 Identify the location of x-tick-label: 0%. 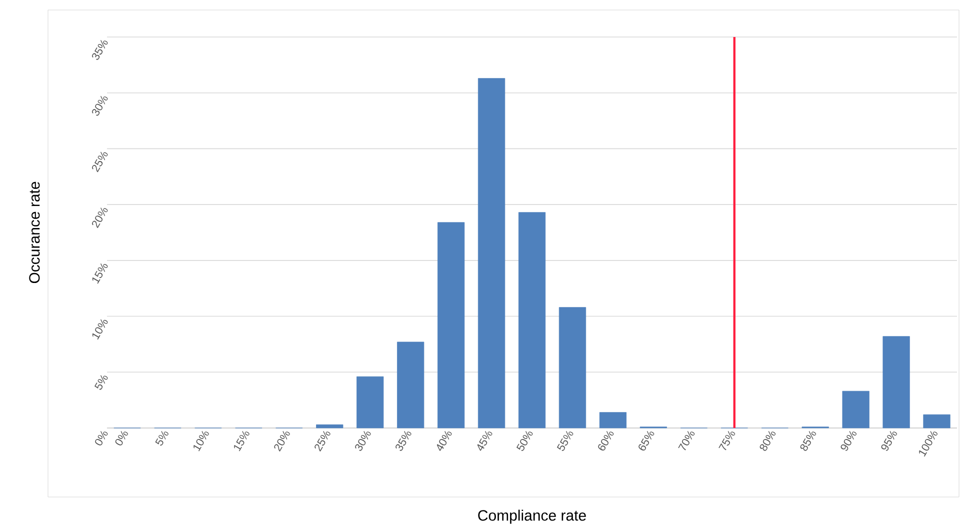
(121, 438).